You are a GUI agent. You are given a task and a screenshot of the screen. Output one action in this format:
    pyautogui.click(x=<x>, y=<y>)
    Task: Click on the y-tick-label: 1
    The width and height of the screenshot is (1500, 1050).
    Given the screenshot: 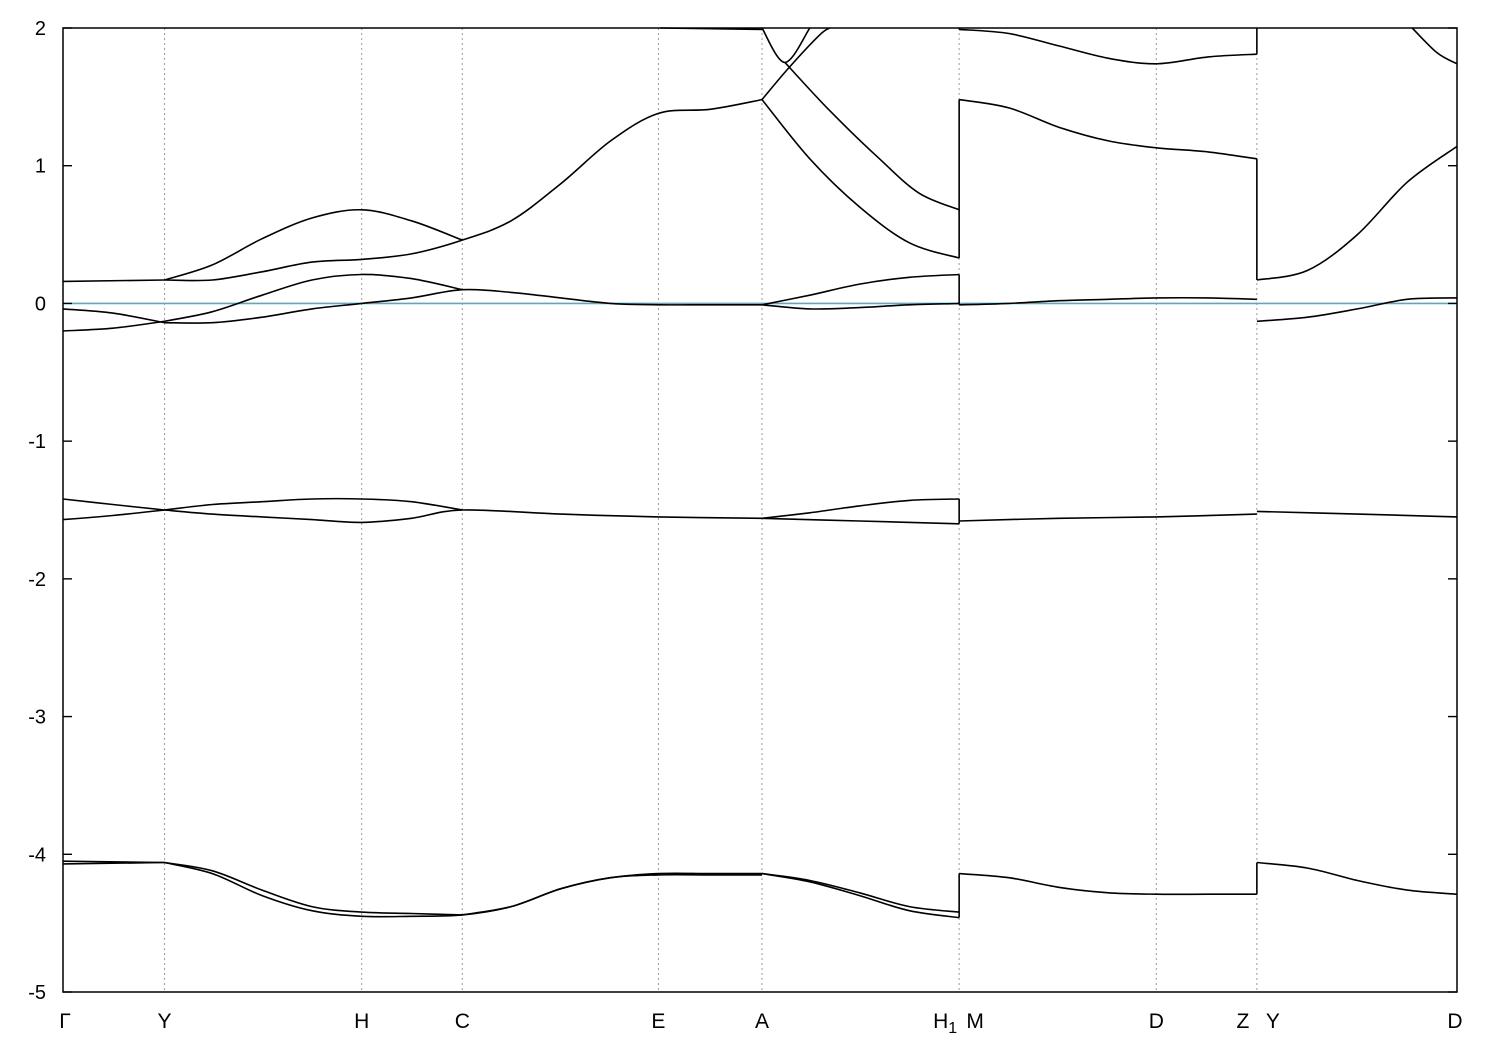 What is the action you would take?
    pyautogui.click(x=40, y=167)
    